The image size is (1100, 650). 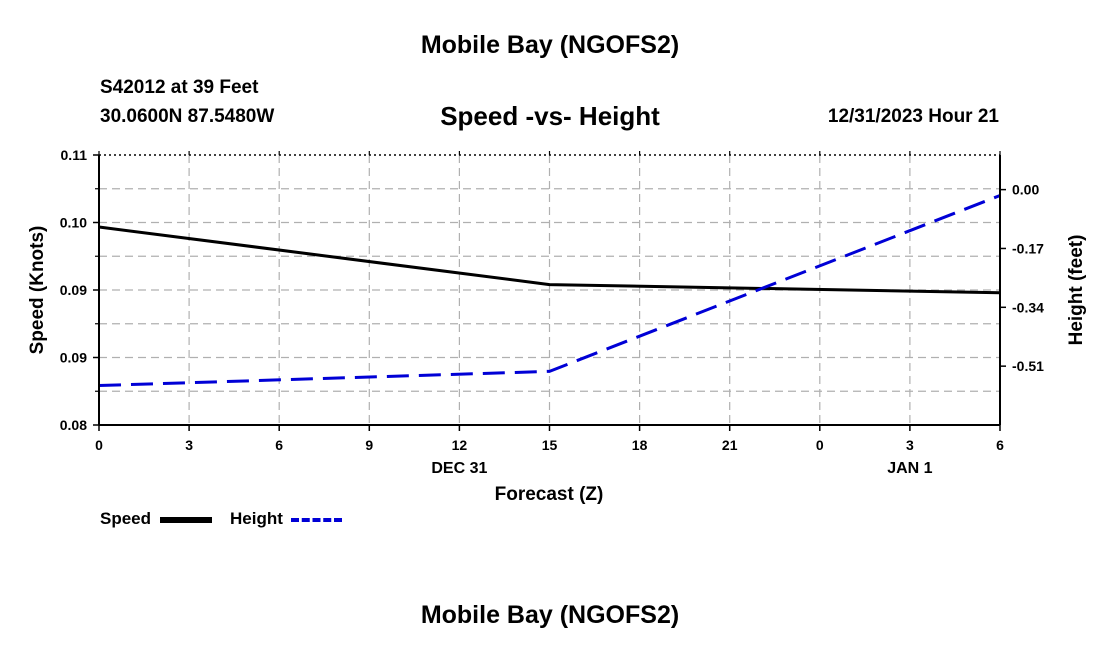 What do you see at coordinates (640, 445) in the screenshot?
I see `x-tick-label: 18` at bounding box center [640, 445].